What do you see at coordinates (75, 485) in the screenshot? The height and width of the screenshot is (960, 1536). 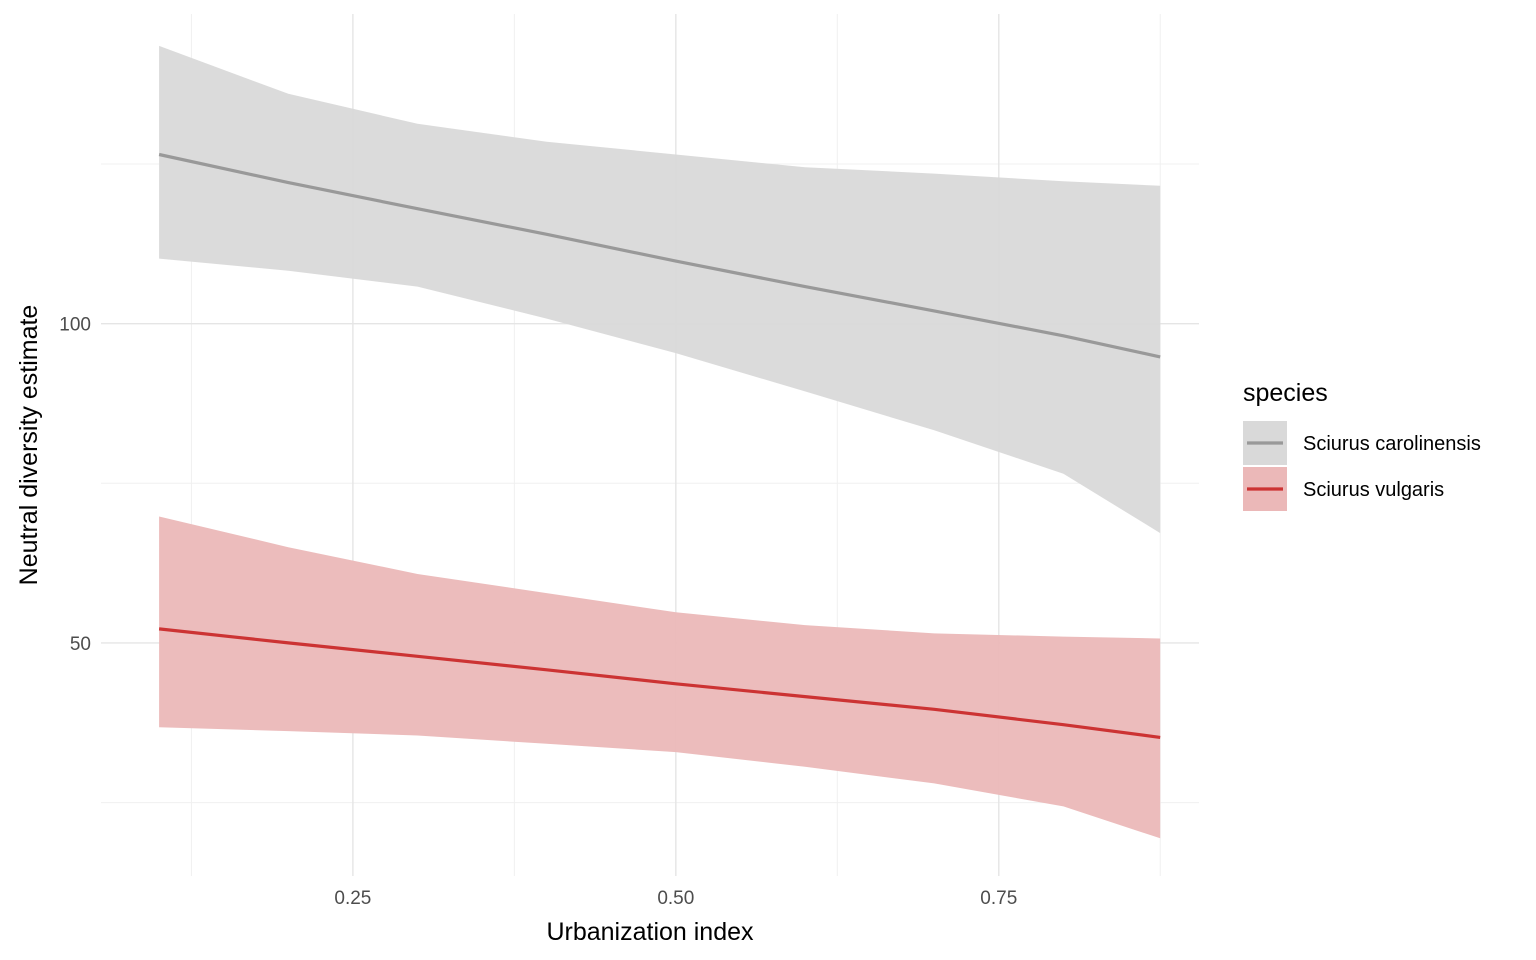 I see `y-axis-ticks: 50 100` at bounding box center [75, 485].